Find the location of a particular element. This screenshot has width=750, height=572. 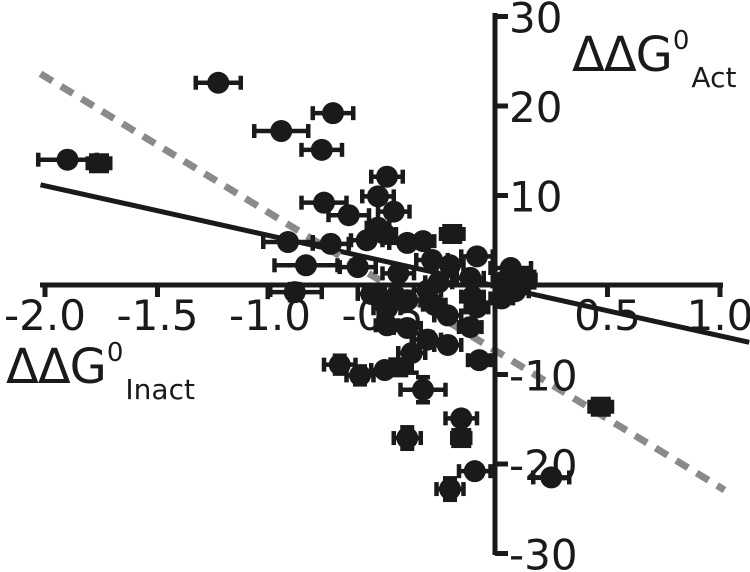

x-axis-title-superscript: 0 is located at coordinates (115, 353).